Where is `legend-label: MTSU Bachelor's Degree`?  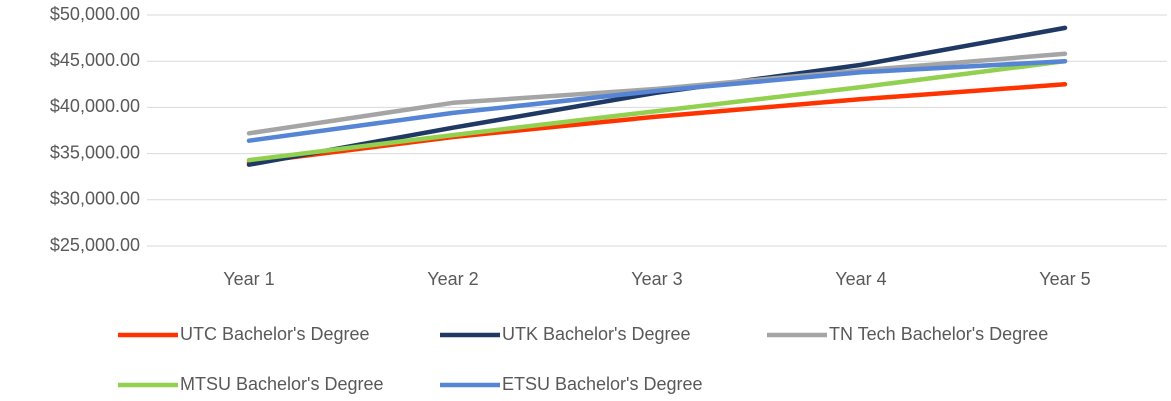 legend-label: MTSU Bachelor's Degree is located at coordinates (282, 384).